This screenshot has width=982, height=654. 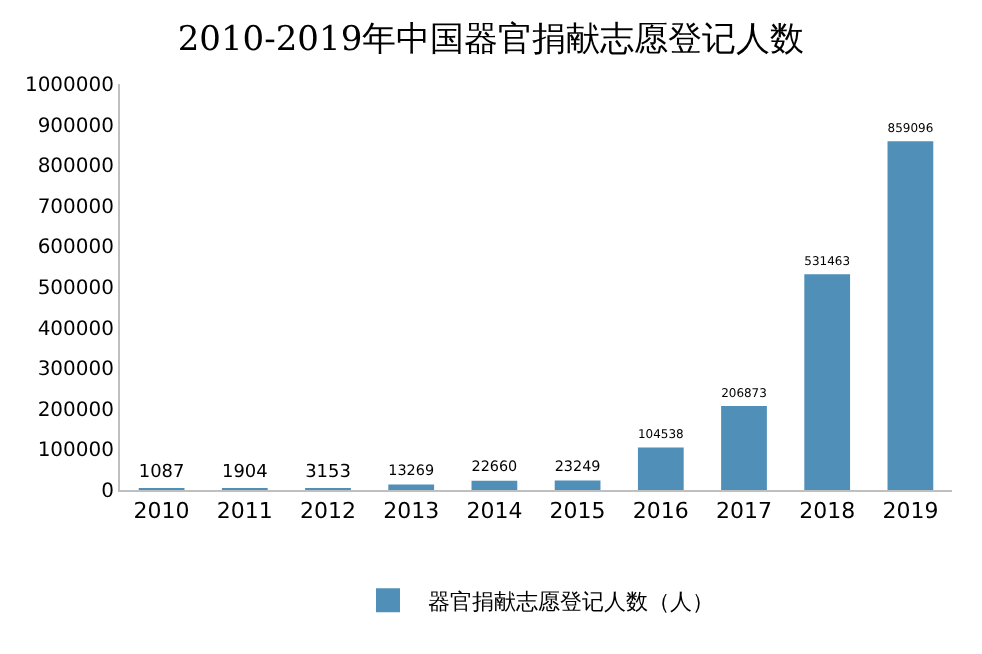 What do you see at coordinates (571, 601) in the screenshot?
I see `legend-label: 器官捐献志愿登记人数（人）` at bounding box center [571, 601].